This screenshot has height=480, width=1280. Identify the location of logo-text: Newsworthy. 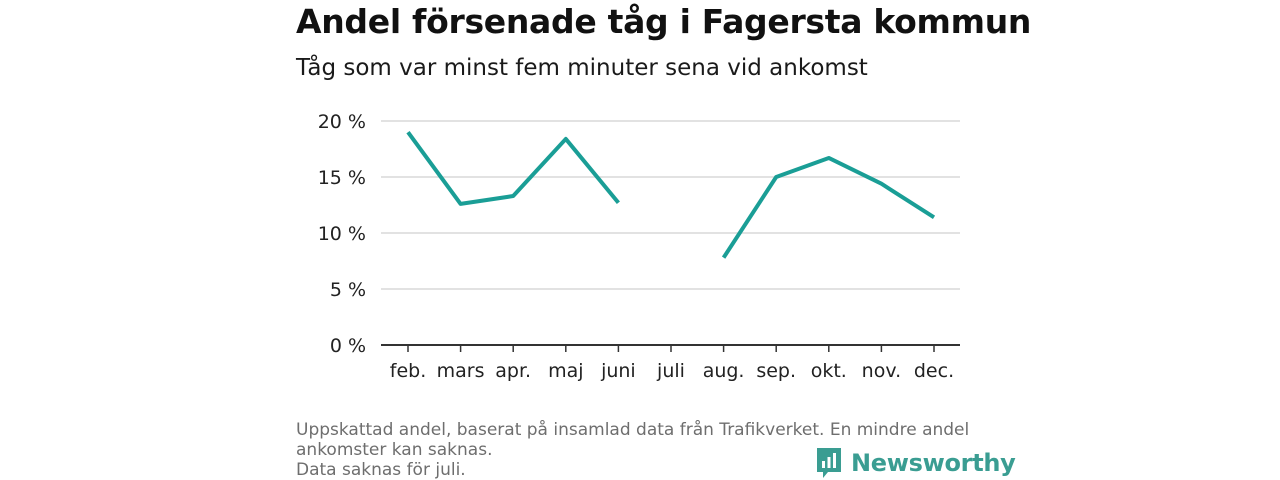
(933, 463).